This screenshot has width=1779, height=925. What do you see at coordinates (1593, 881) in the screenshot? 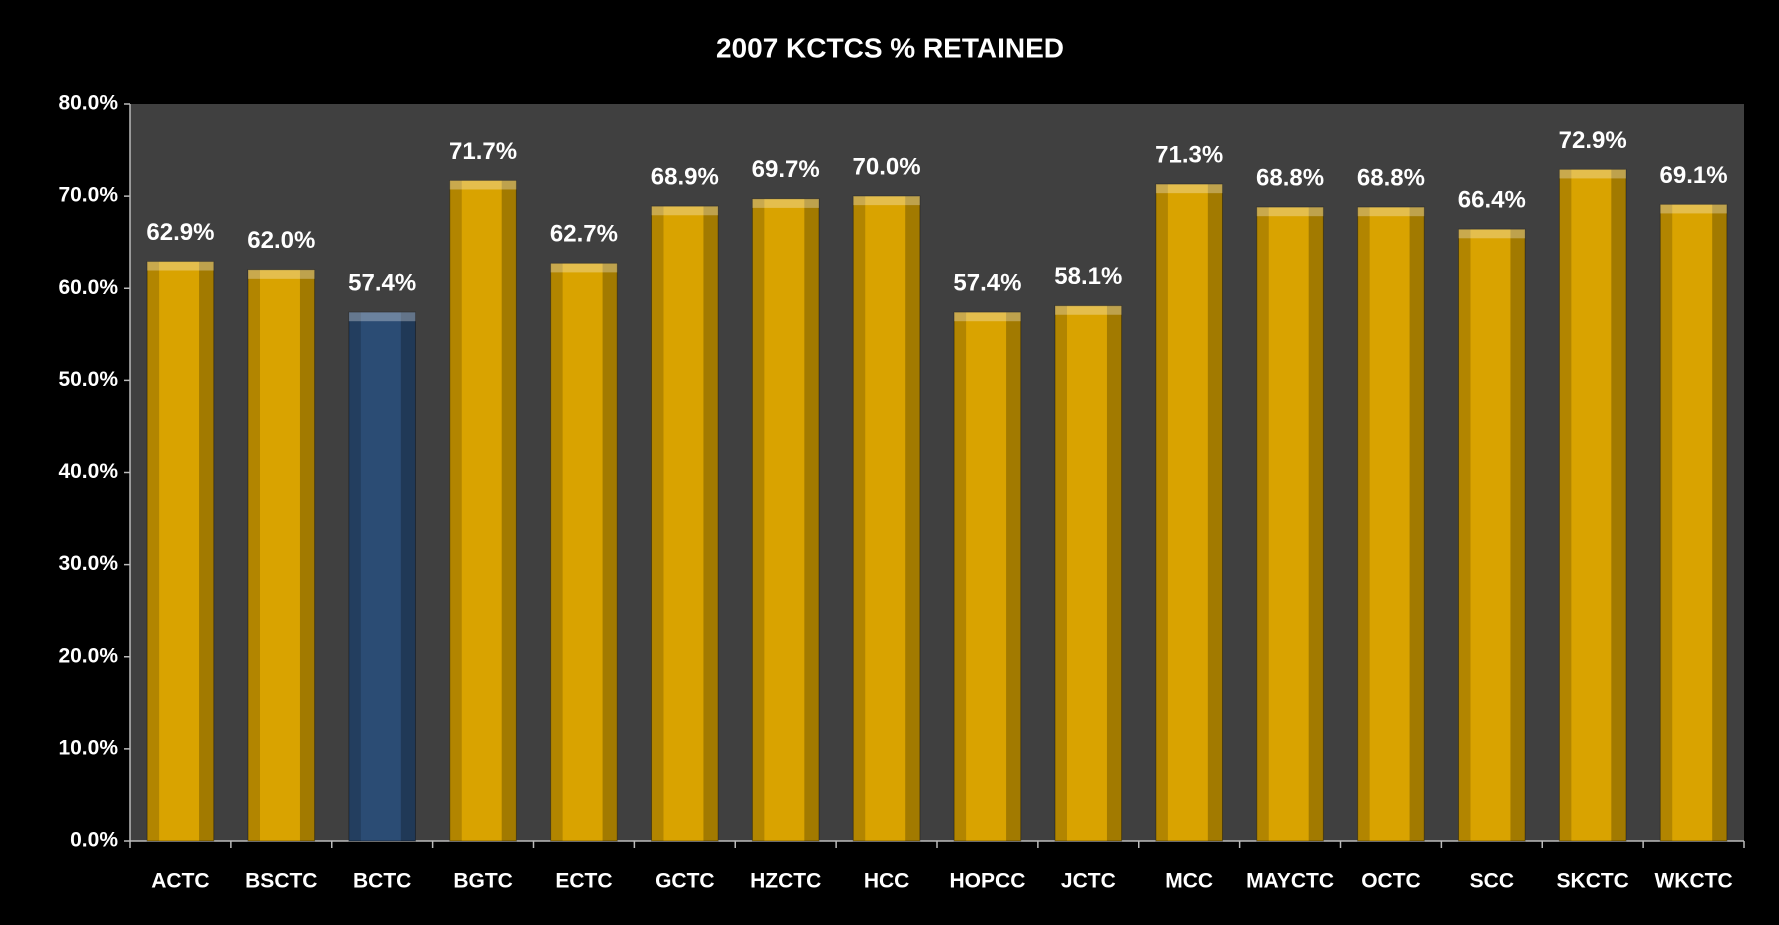
I see `x-tick-label: SKCTC` at bounding box center [1593, 881].